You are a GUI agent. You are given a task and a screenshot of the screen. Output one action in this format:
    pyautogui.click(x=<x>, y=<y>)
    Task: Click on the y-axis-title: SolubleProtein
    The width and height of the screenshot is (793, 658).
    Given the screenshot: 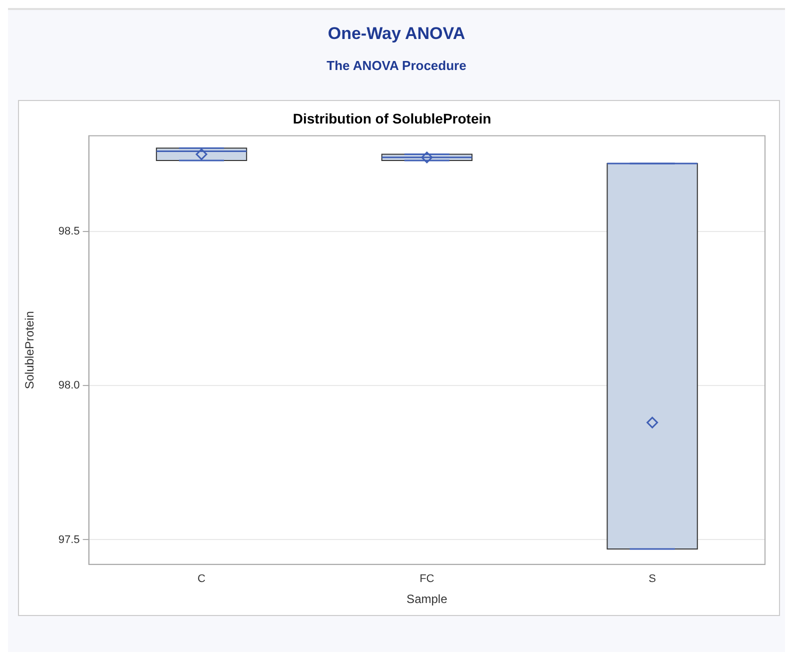 What is the action you would take?
    pyautogui.click(x=29, y=350)
    